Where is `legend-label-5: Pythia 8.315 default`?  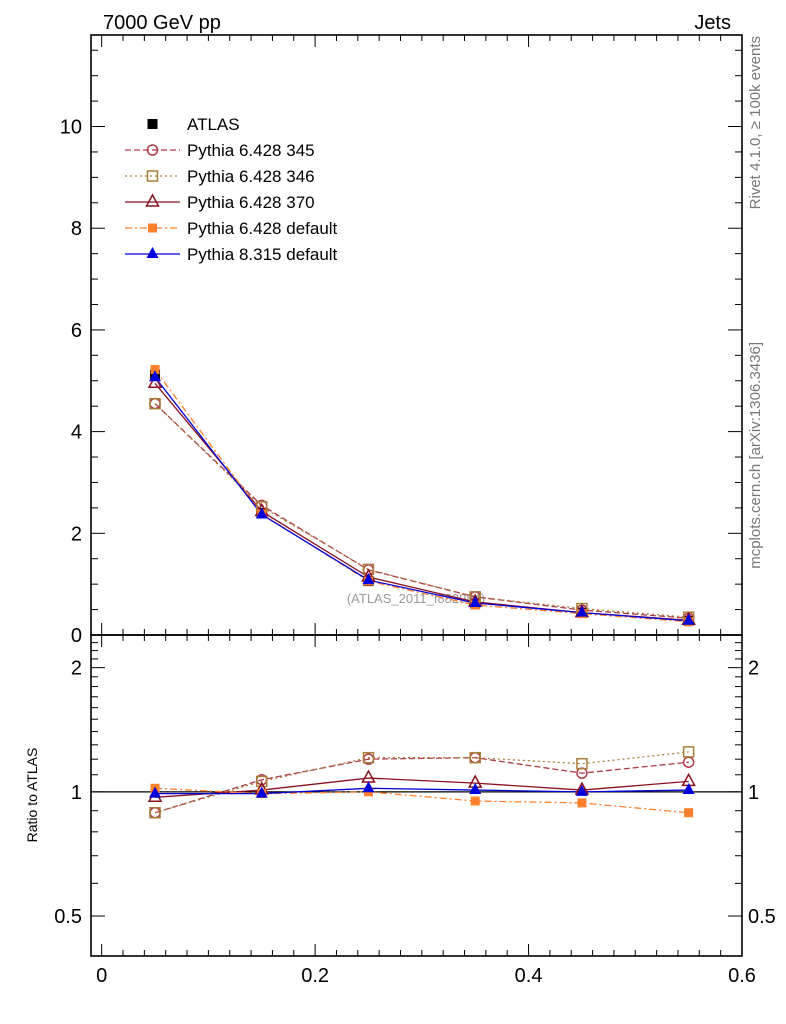 legend-label-5: Pythia 8.315 default is located at coordinates (262, 254).